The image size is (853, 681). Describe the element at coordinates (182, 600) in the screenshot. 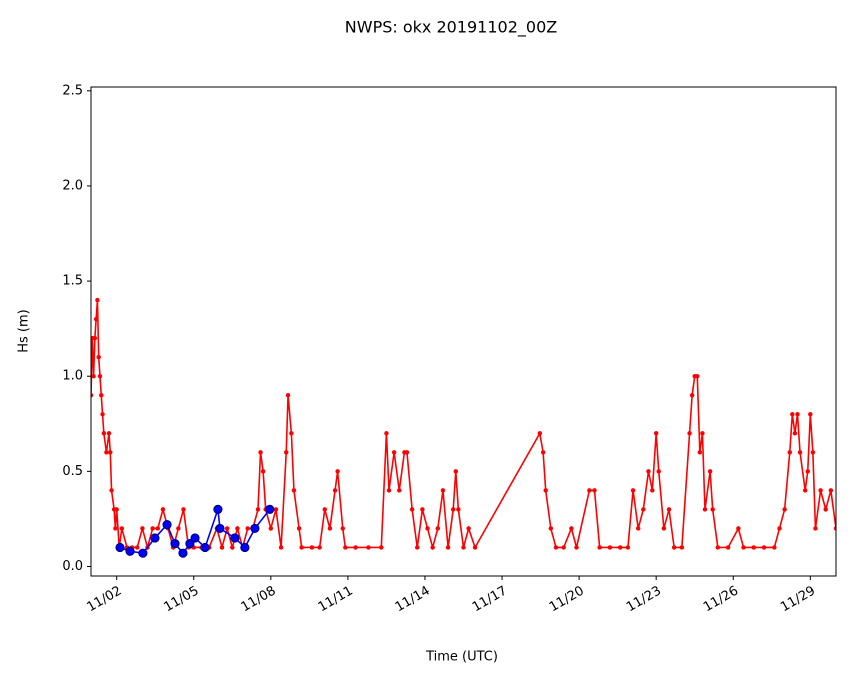

I see `x-tick-label: 11/05` at that location.